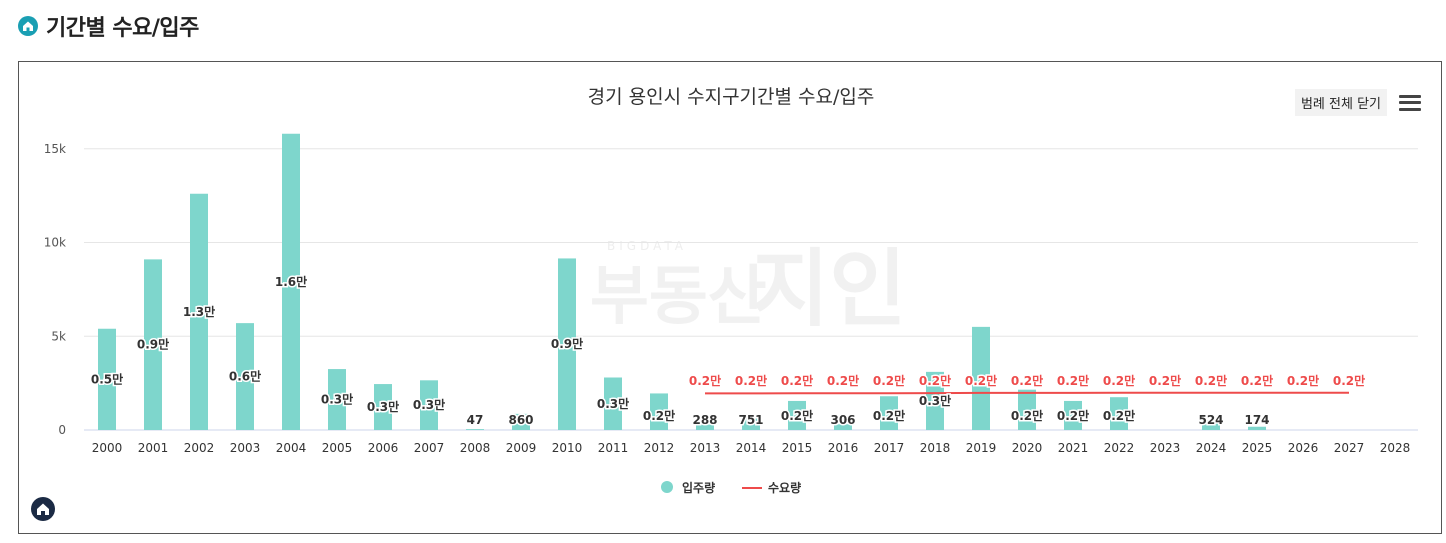  What do you see at coordinates (1165, 448) in the screenshot?
I see `x-tick-label: 2023` at bounding box center [1165, 448].